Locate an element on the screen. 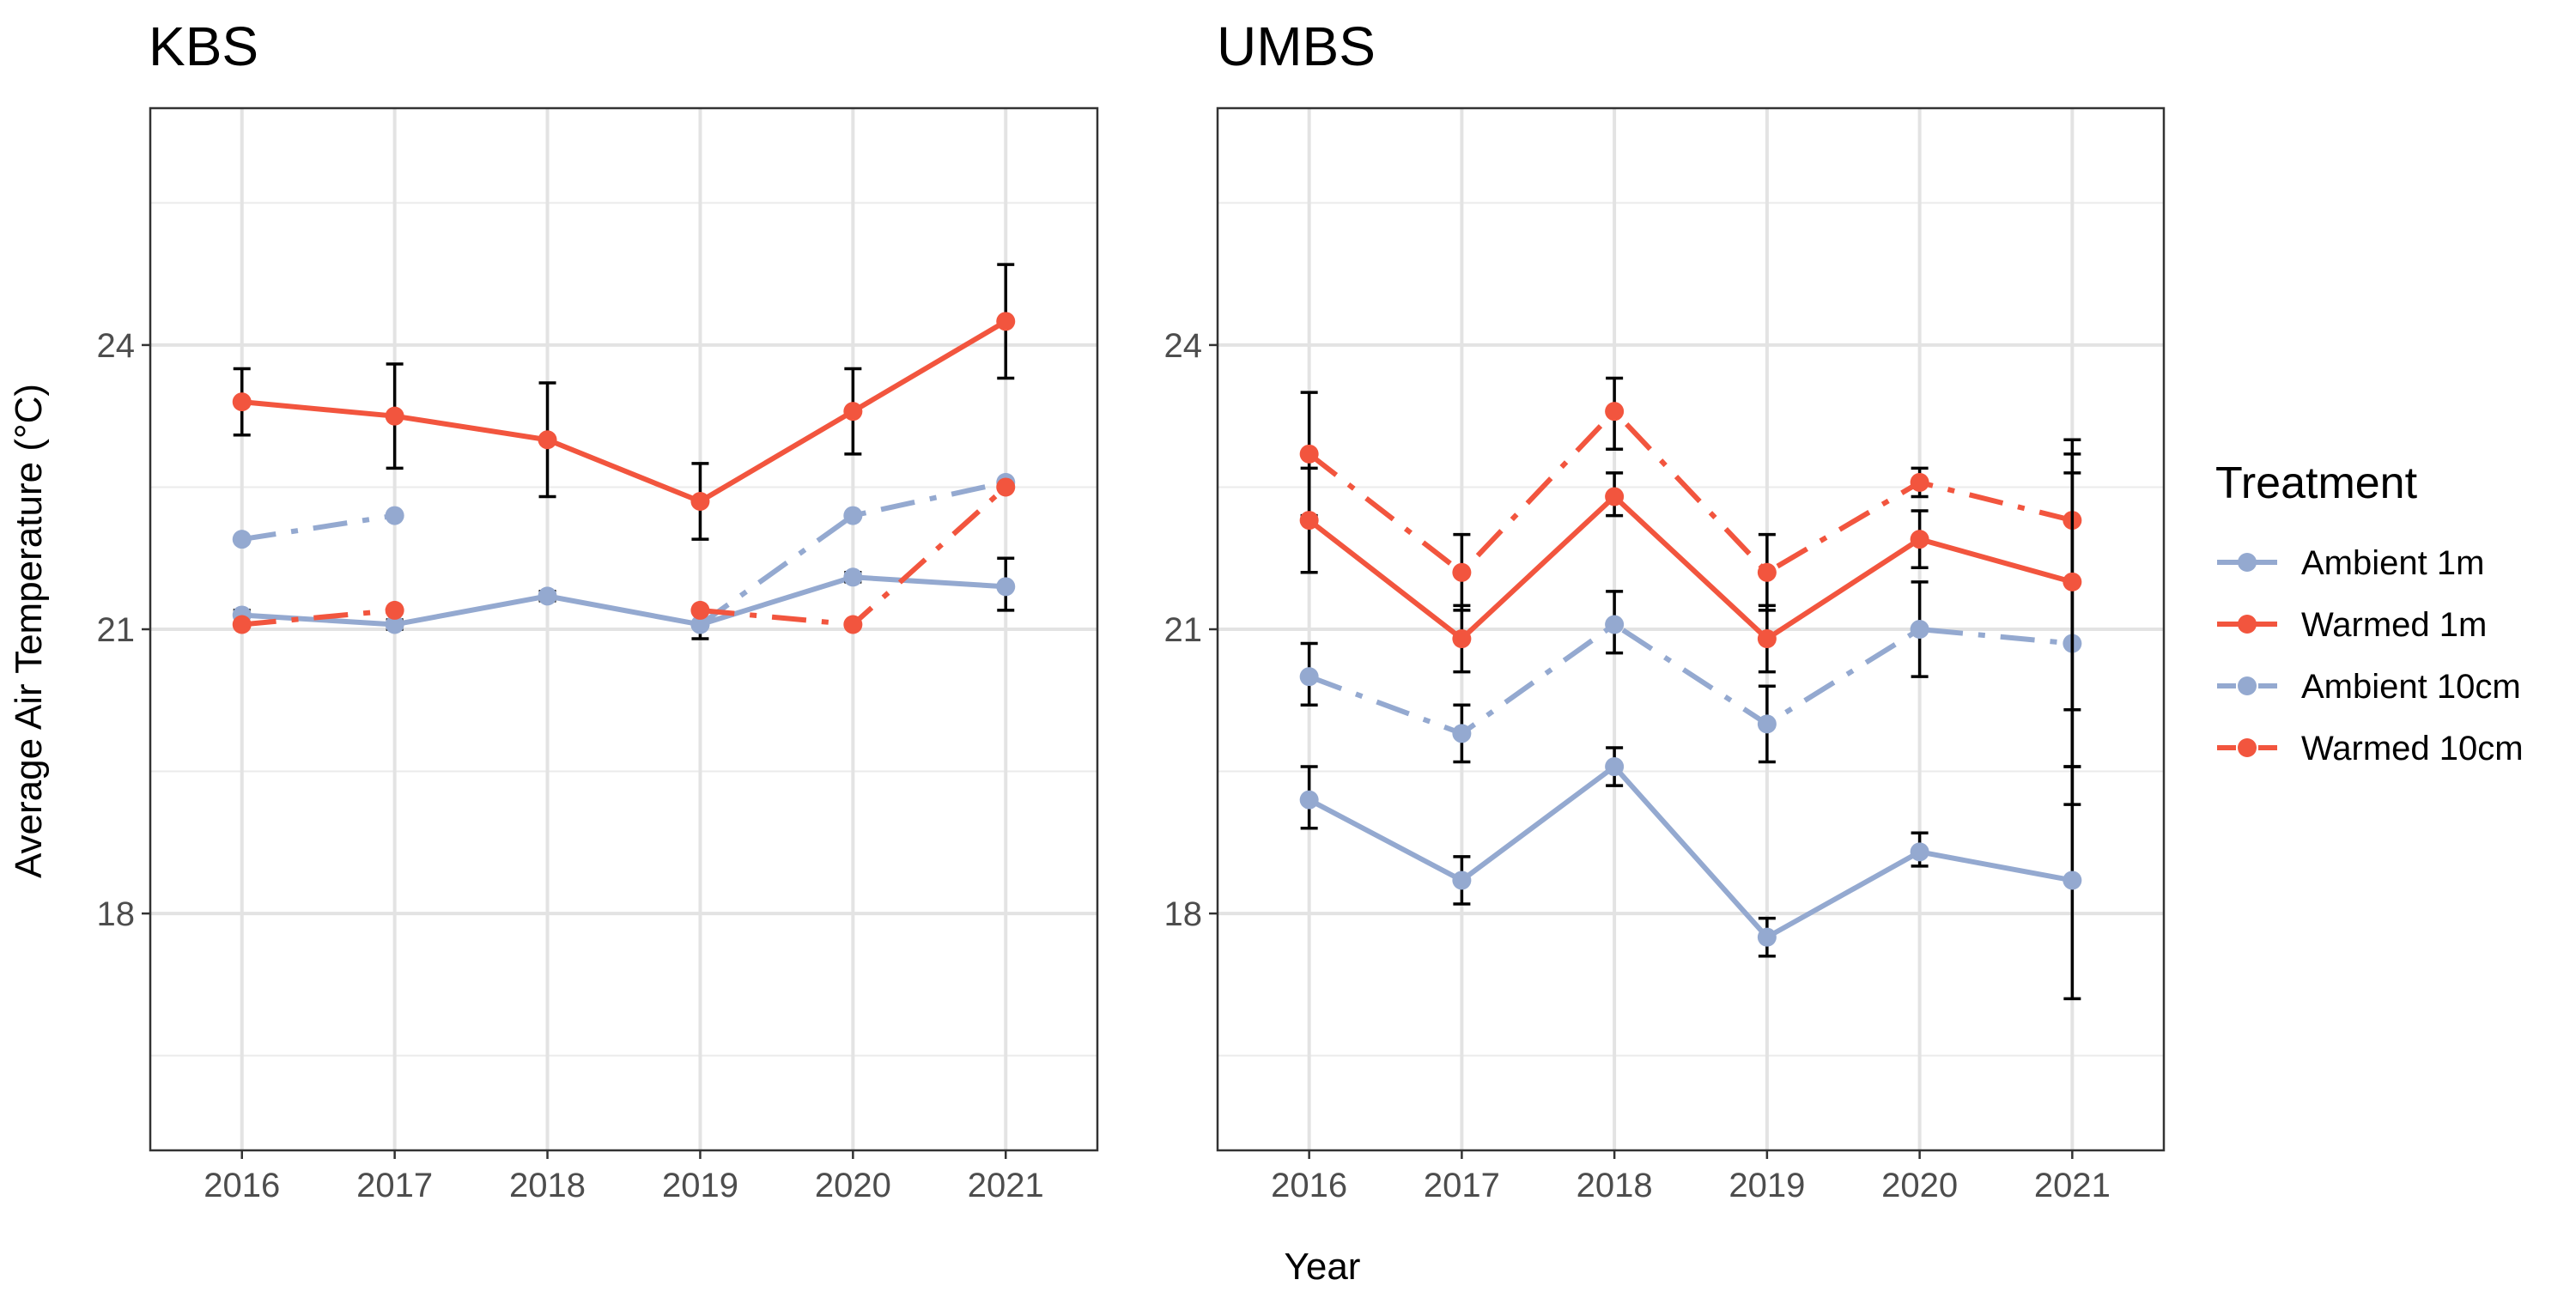  series-kbs-ambient-10cm is located at coordinates (624, 553).